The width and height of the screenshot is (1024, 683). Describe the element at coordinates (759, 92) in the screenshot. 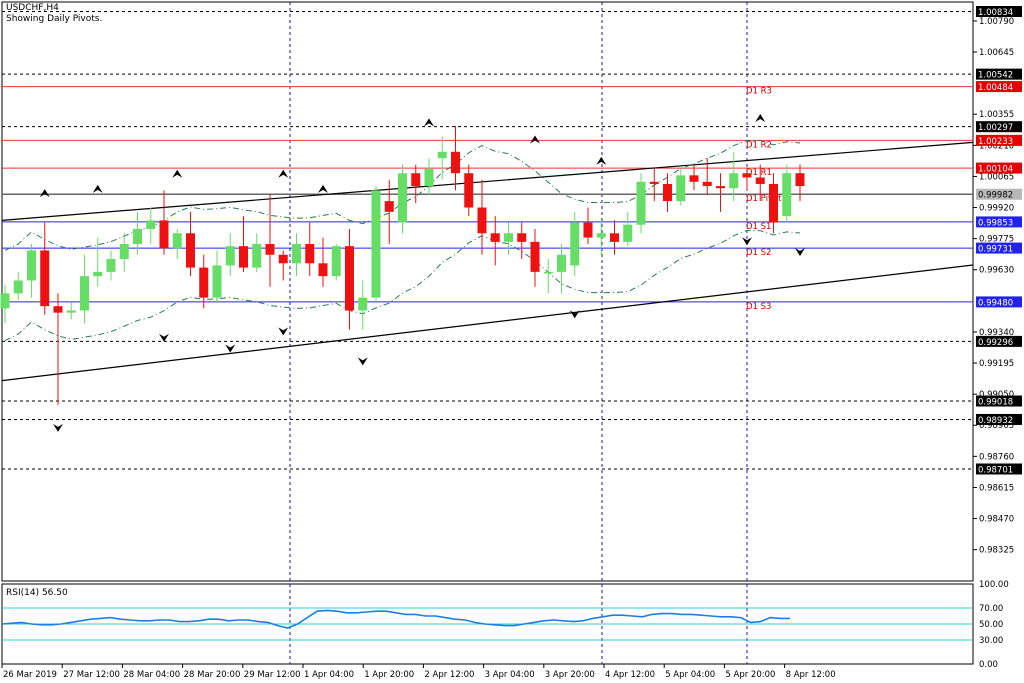

I see `pivot-label: D1 R3` at that location.